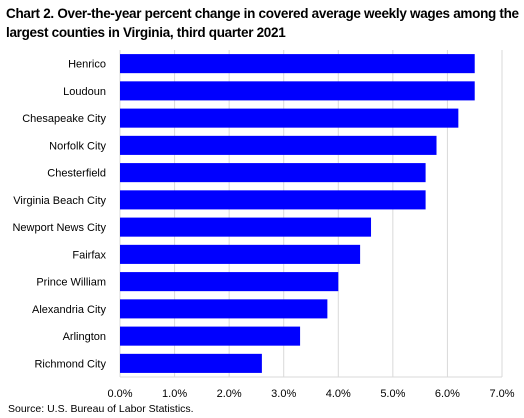  What do you see at coordinates (447, 394) in the screenshot?
I see `x-tick-label: 6.0%` at bounding box center [447, 394].